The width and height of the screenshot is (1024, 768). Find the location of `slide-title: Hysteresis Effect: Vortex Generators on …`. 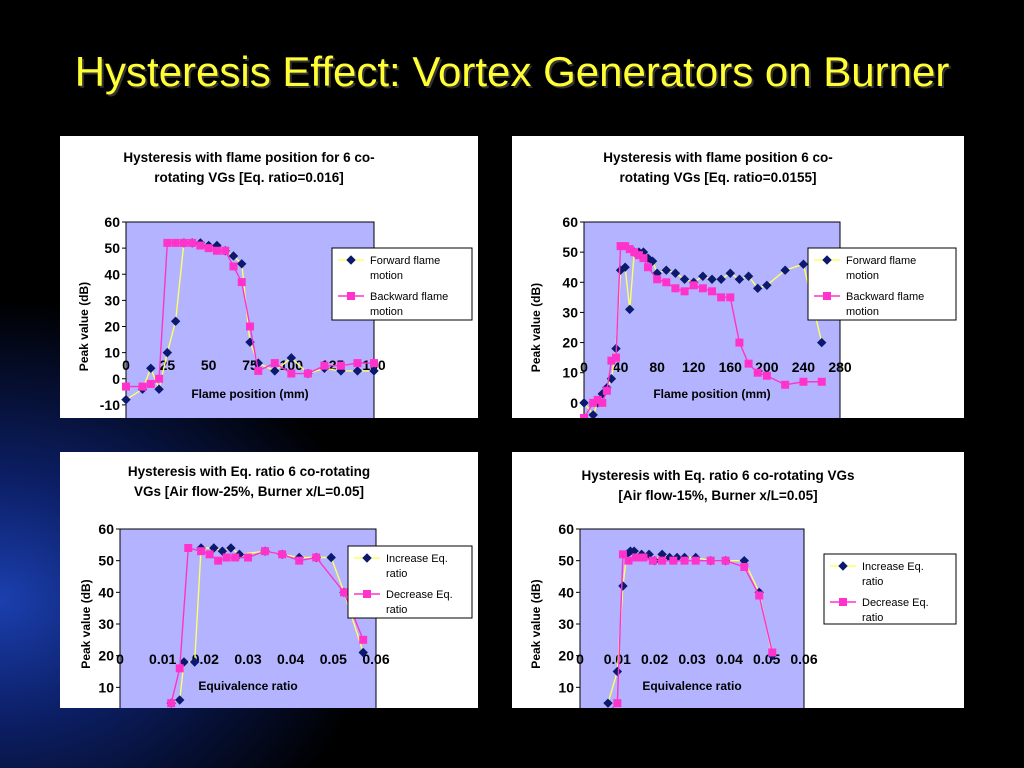

slide-title: Hysteresis Effect: Vortex Generators on … is located at coordinates (512, 71).